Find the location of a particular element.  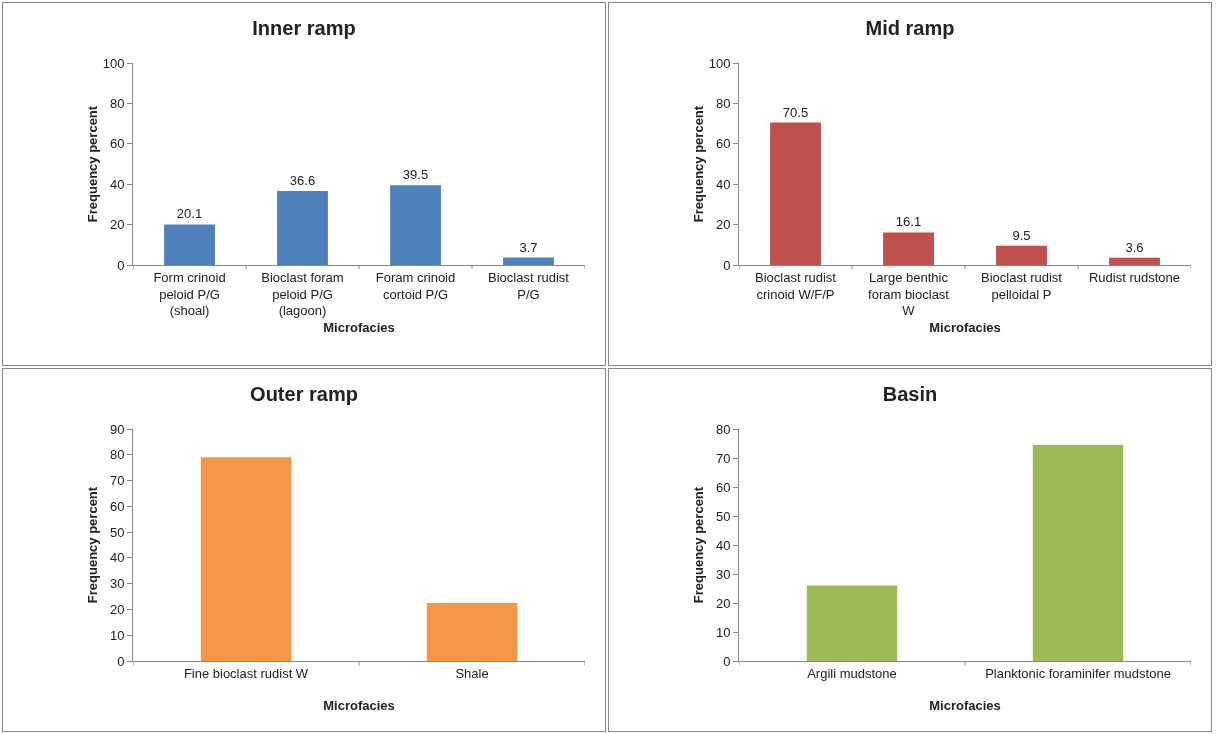

data-label: 3.7 is located at coordinates (528, 247).